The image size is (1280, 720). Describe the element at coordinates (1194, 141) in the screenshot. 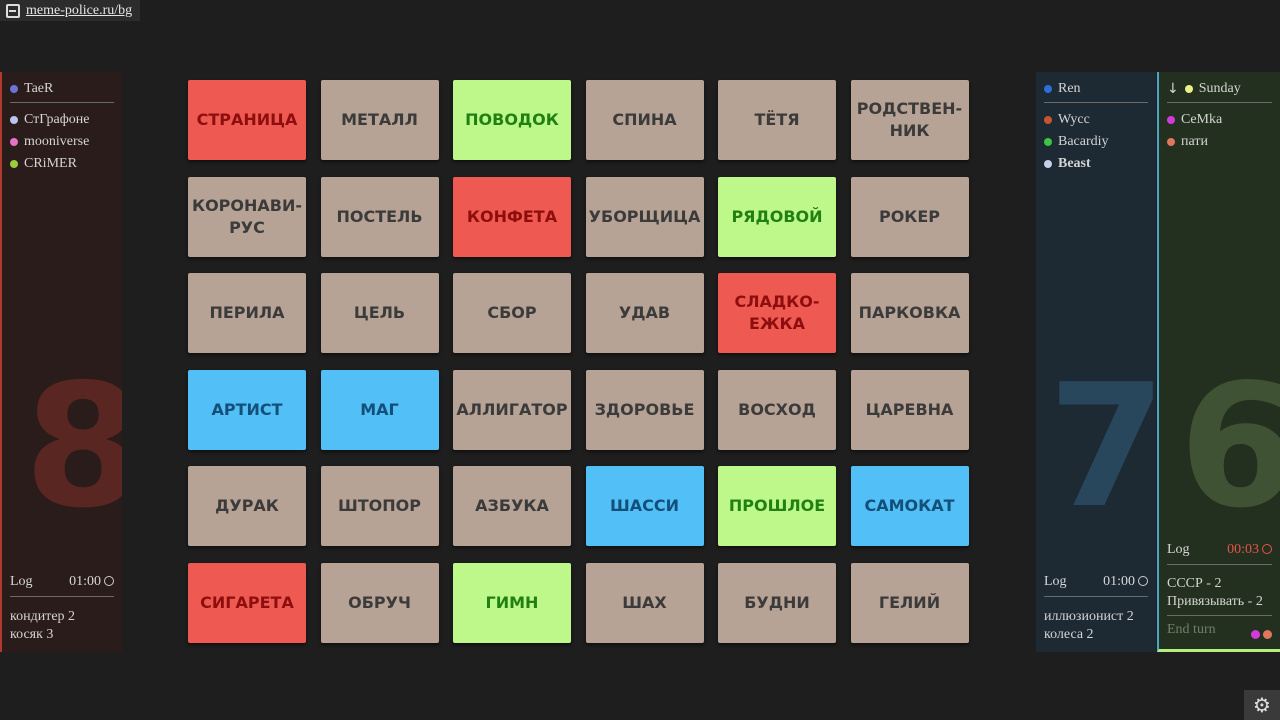

I see `player-name: пати` at that location.